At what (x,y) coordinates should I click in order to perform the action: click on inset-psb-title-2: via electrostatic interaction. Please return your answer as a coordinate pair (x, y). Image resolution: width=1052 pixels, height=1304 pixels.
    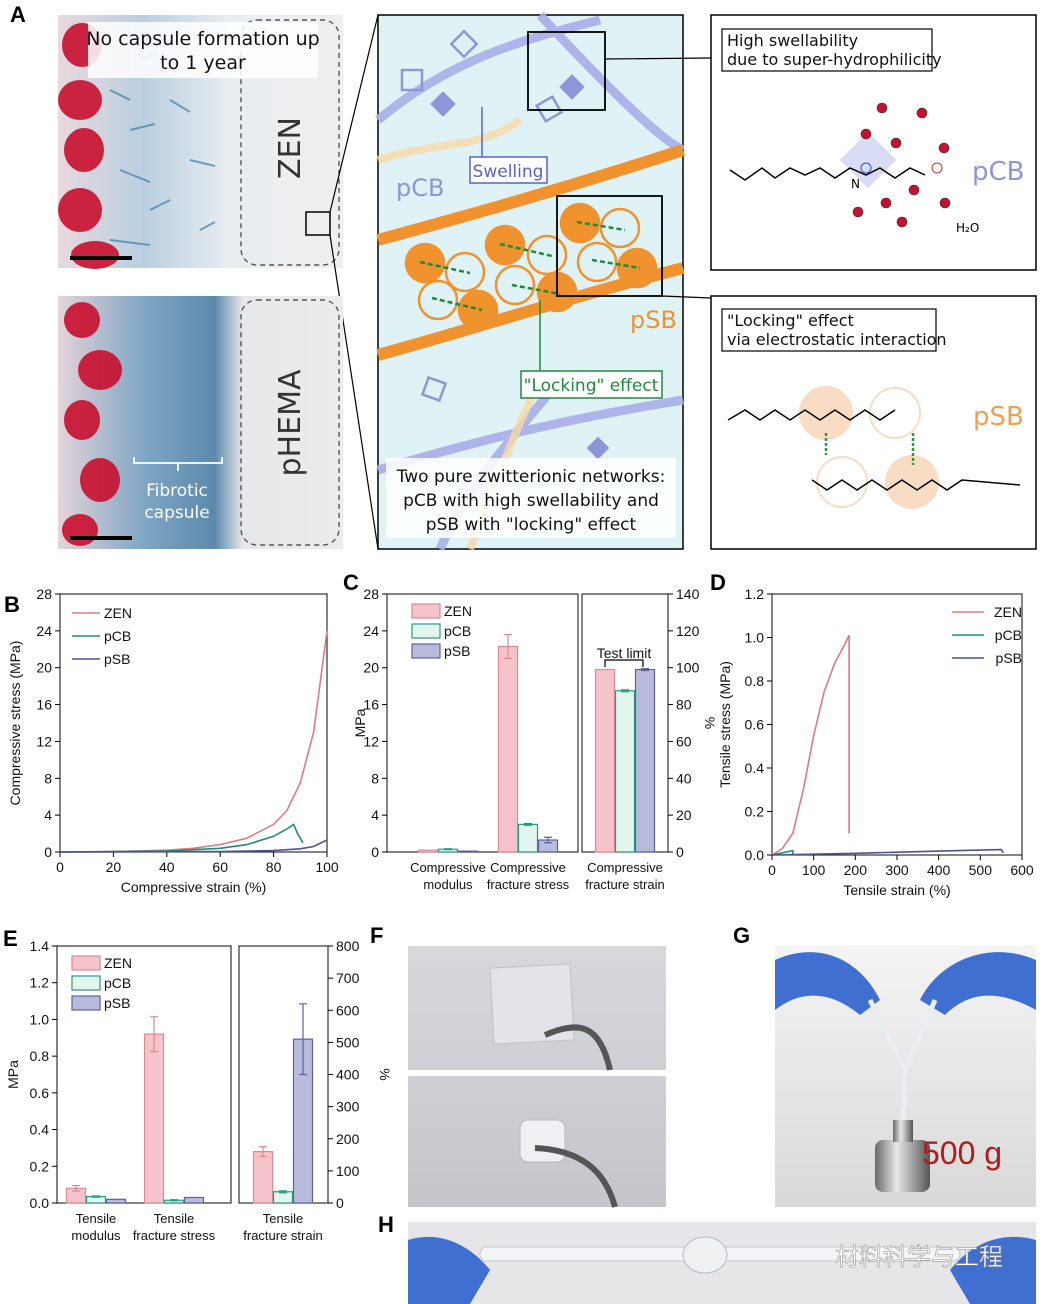
    Looking at the image, I should click on (837, 339).